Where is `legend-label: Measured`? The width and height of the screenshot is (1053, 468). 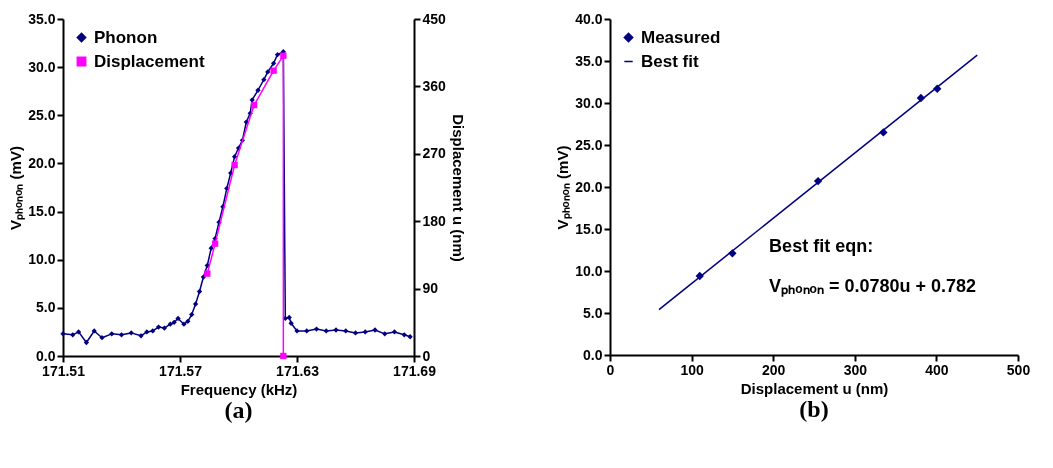
legend-label: Measured is located at coordinates (681, 37).